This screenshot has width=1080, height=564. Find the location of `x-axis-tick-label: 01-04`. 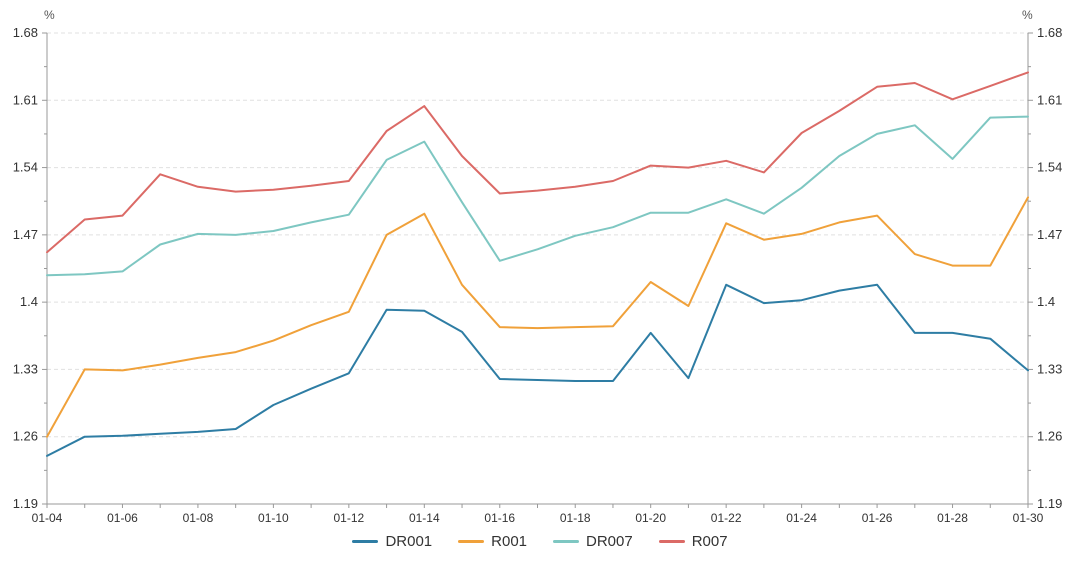

x-axis-tick-label: 01-04 is located at coordinates (47, 518).